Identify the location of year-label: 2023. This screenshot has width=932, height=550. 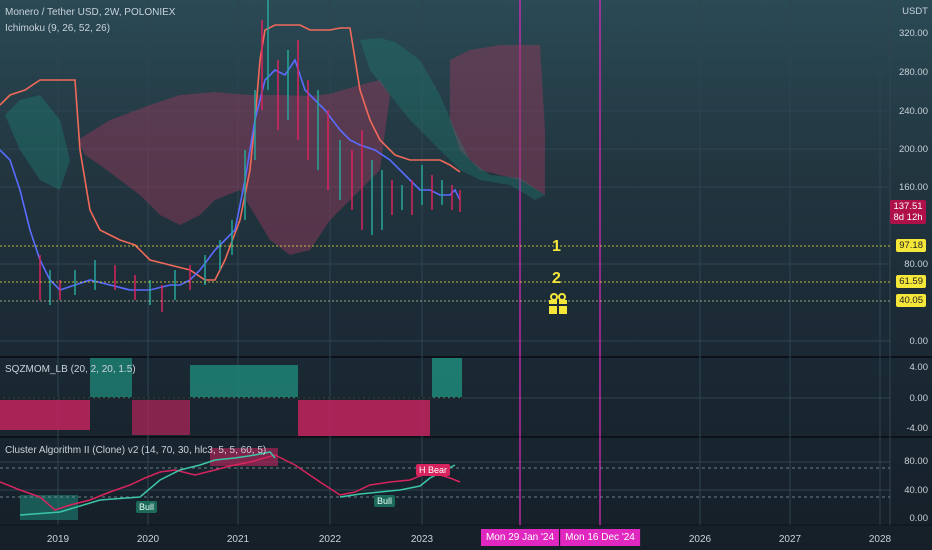
(422, 539).